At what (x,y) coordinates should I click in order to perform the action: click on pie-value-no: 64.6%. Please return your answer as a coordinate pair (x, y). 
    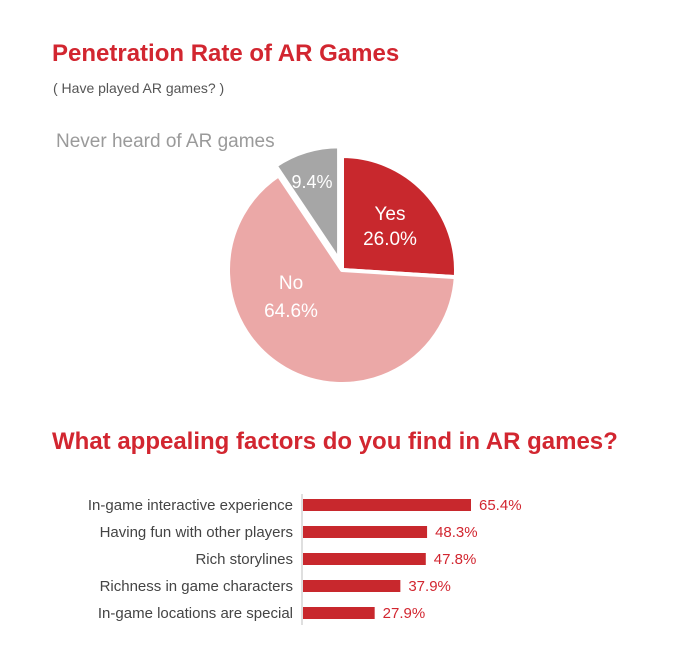
    Looking at the image, I should click on (291, 311).